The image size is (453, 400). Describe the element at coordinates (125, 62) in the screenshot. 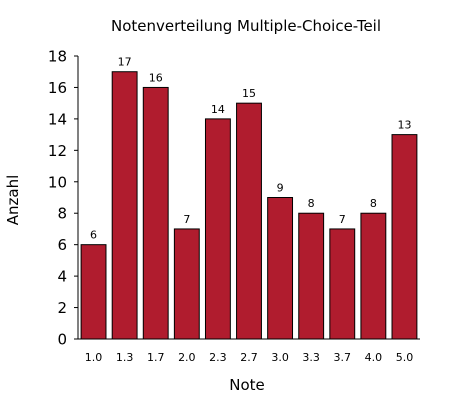

I see `data-label: 17` at that location.